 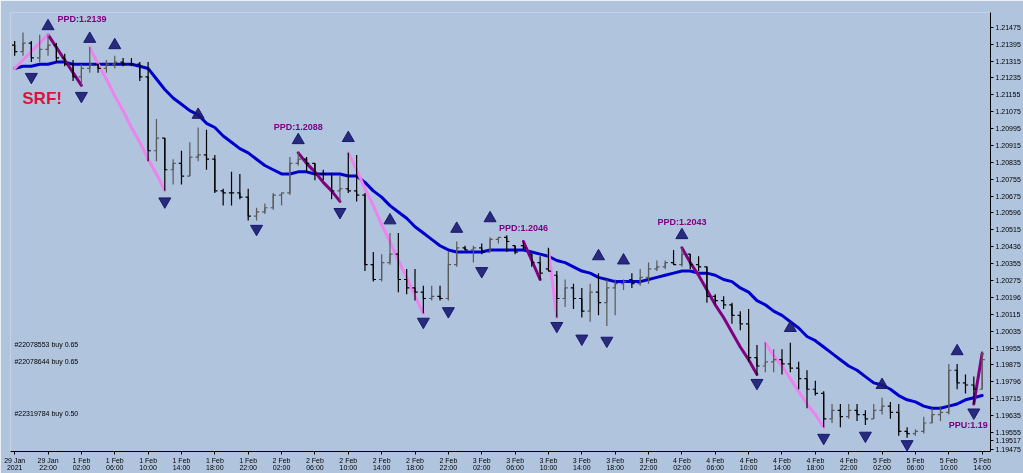 What do you see at coordinates (42, 99) in the screenshot?
I see `annotation: SRF!` at bounding box center [42, 99].